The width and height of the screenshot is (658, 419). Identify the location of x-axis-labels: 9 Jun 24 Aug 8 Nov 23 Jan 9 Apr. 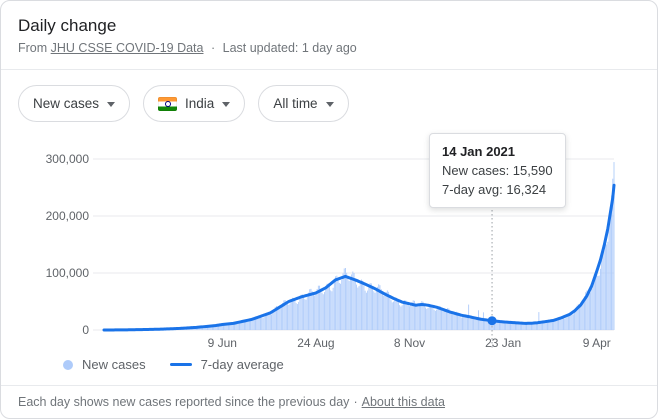
(409, 343).